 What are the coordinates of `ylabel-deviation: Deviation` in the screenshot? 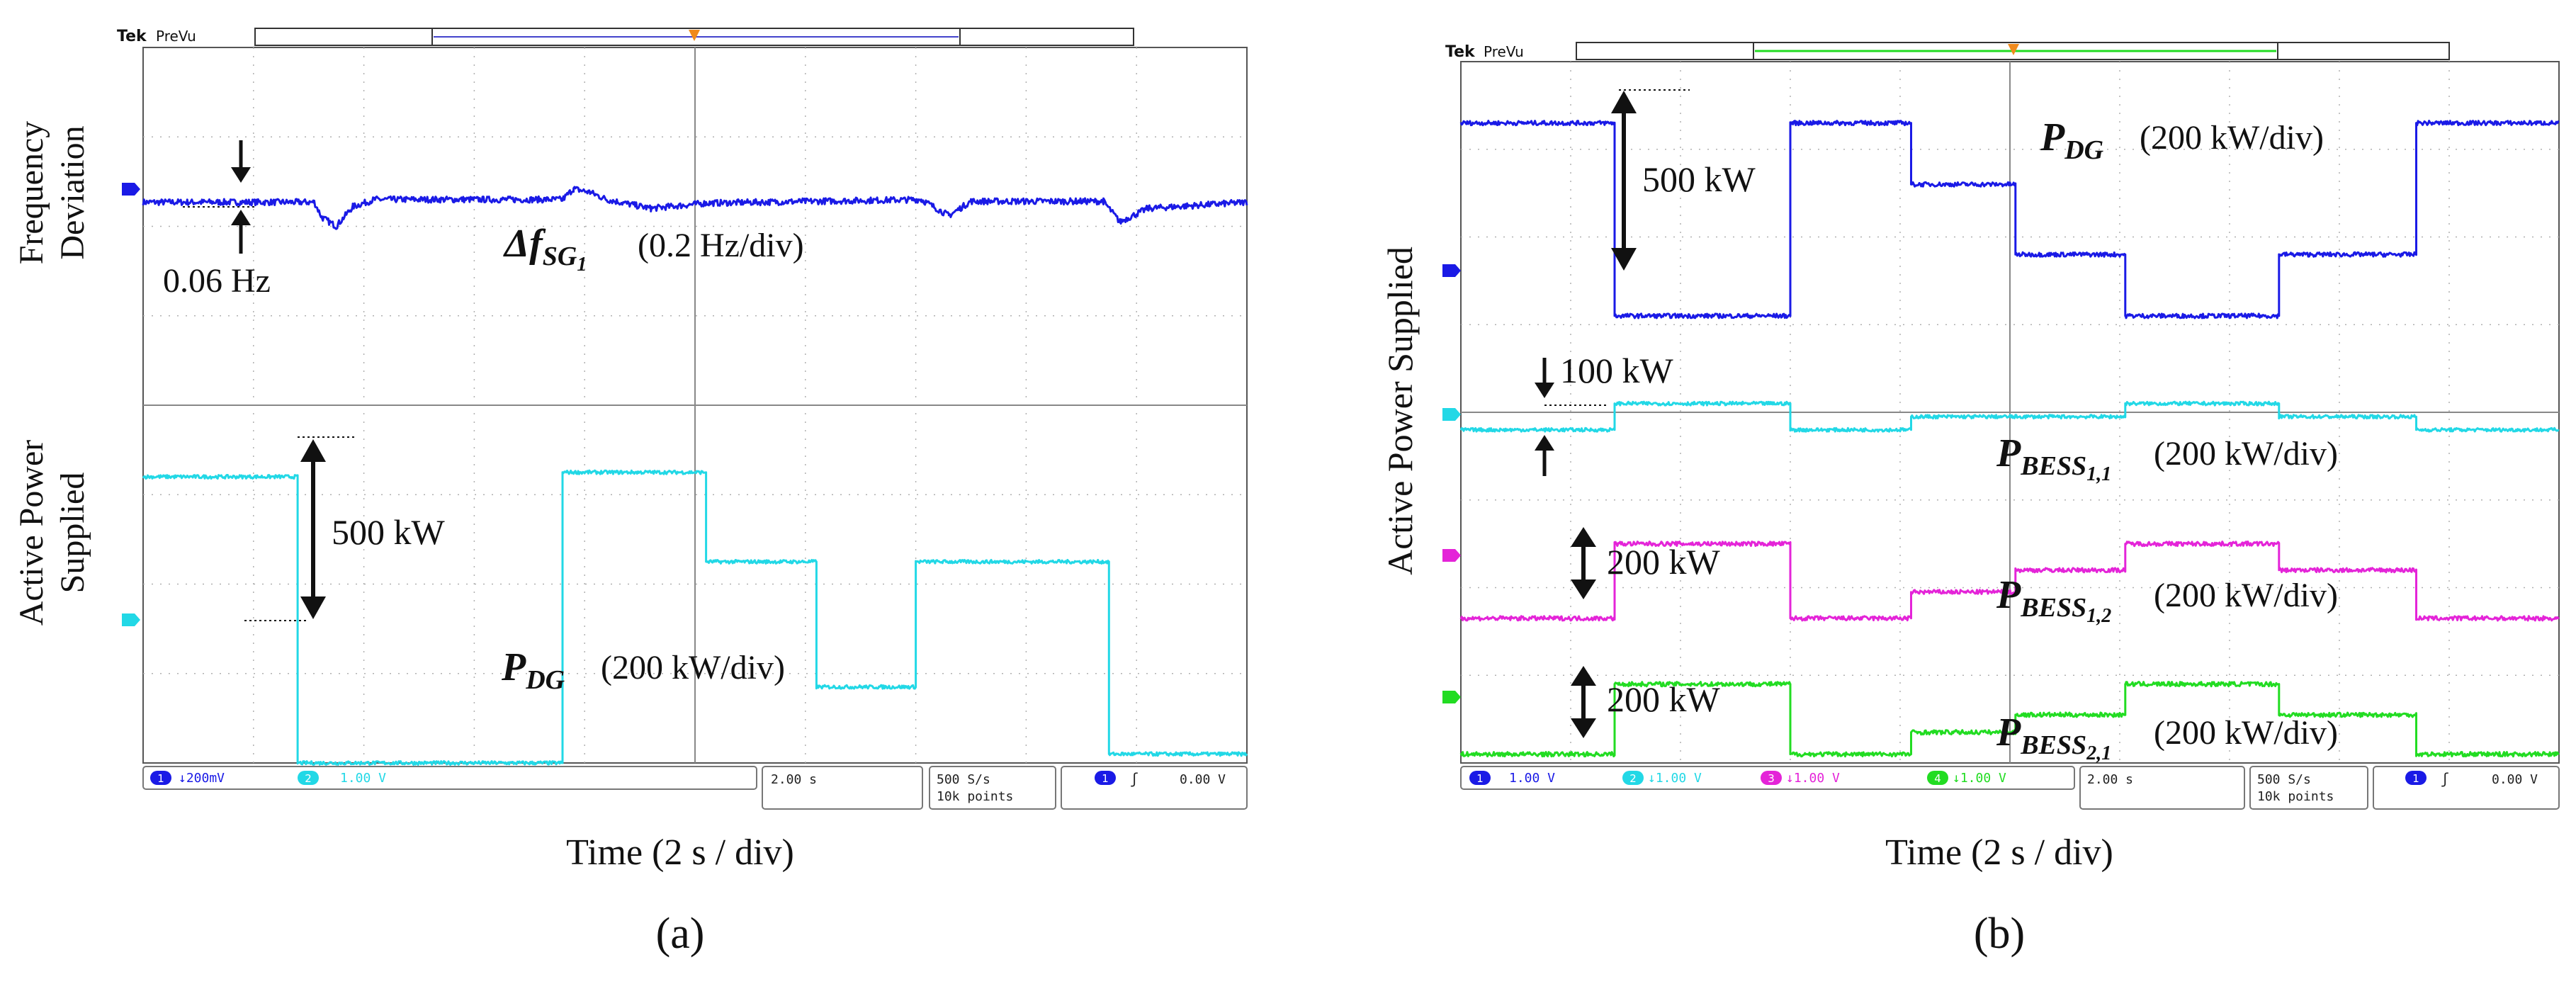 It's located at (72, 192).